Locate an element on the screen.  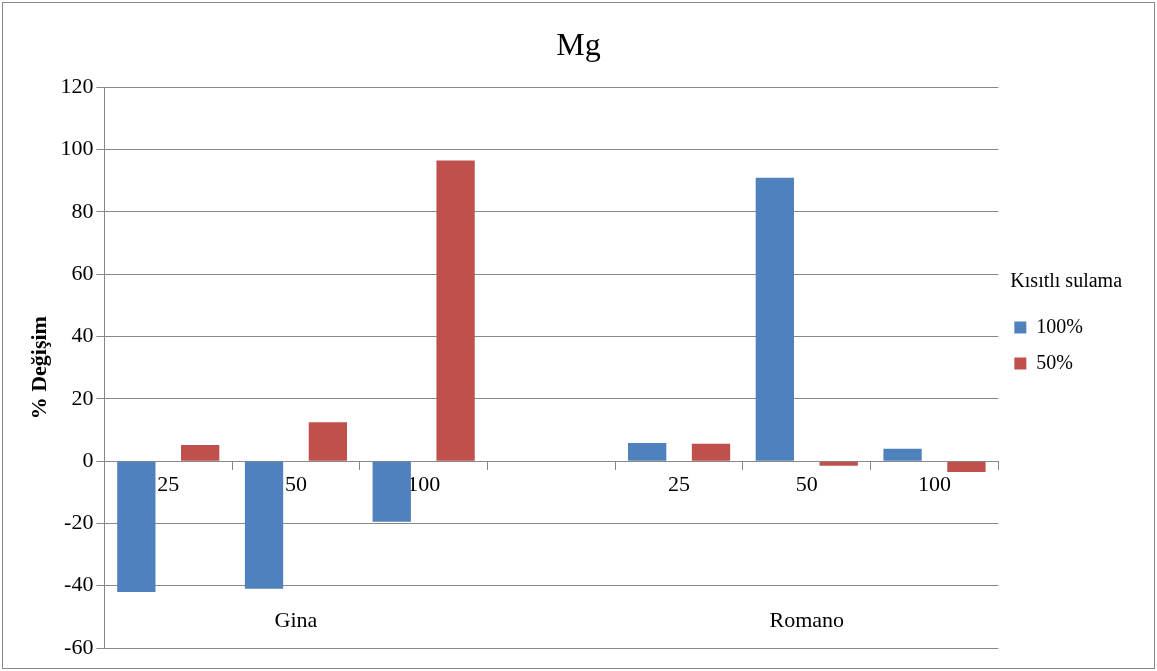
annotation: Gina is located at coordinates (296, 619).